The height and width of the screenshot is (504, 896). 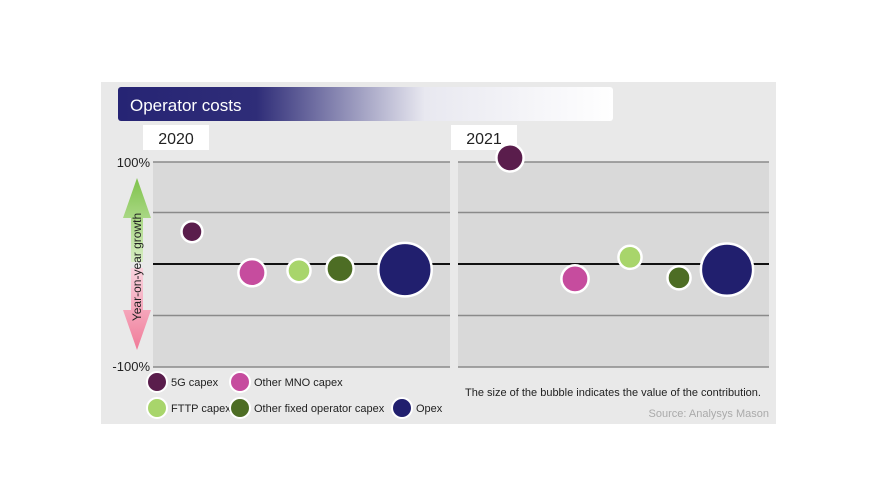 I want to click on y-axis-label: Year-on-year growth, so click(x=137, y=267).